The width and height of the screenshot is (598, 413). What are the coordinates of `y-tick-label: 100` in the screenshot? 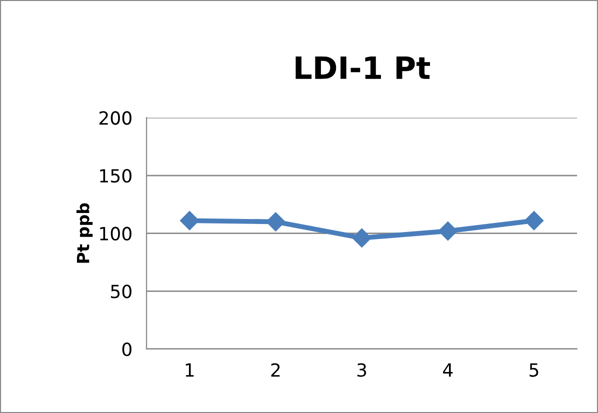 It's located at (116, 233).